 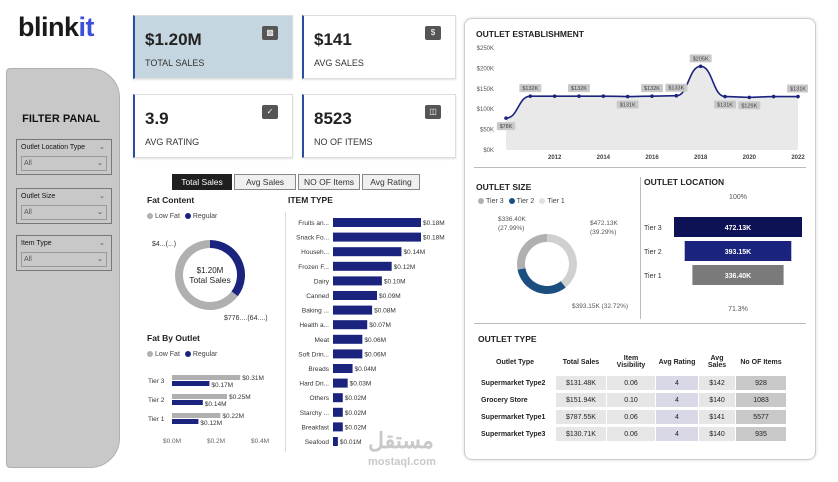 What do you see at coordinates (504, 400) in the screenshot?
I see `cell-outlet-type: Grocery Store` at bounding box center [504, 400].